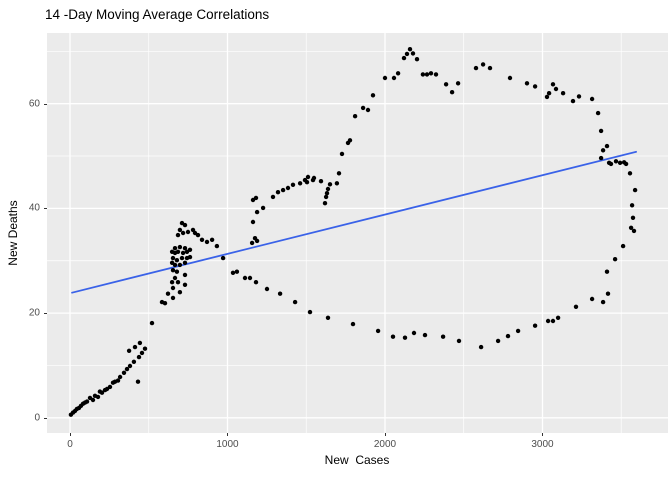  Describe the element at coordinates (70, 444) in the screenshot. I see `x-tick-label: 0` at that location.